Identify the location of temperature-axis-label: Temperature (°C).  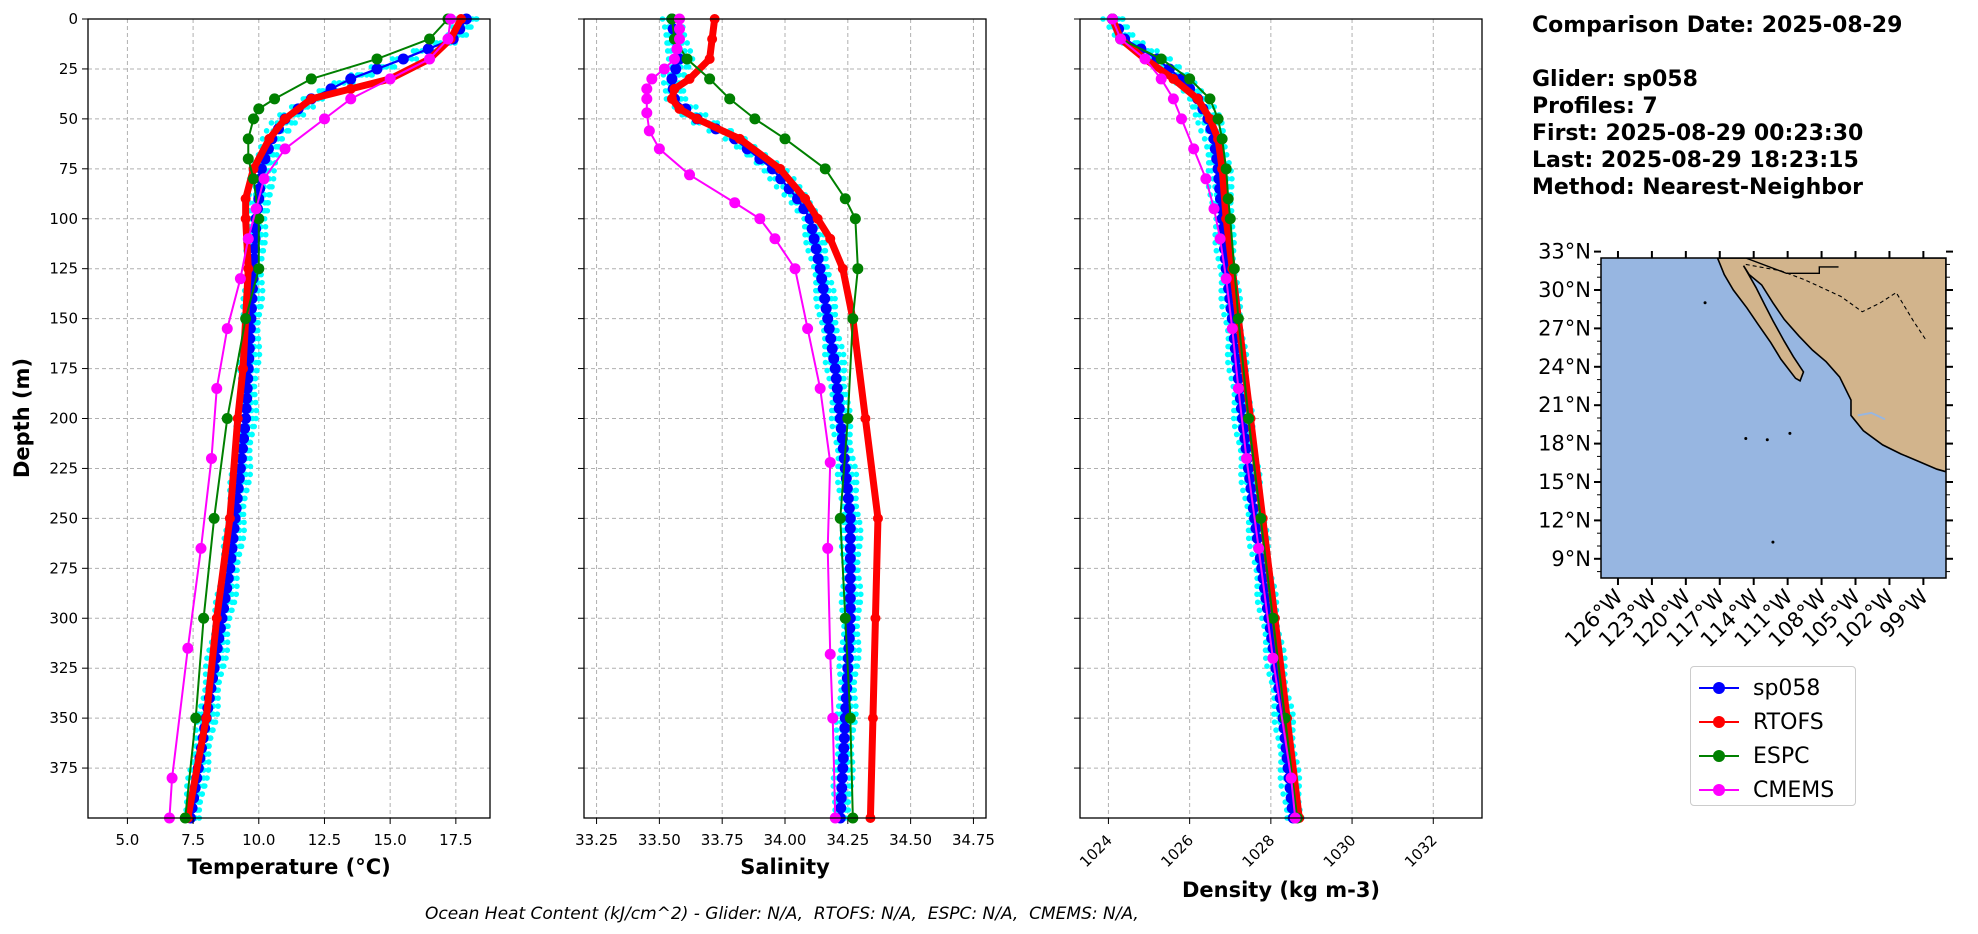
(288, 867).